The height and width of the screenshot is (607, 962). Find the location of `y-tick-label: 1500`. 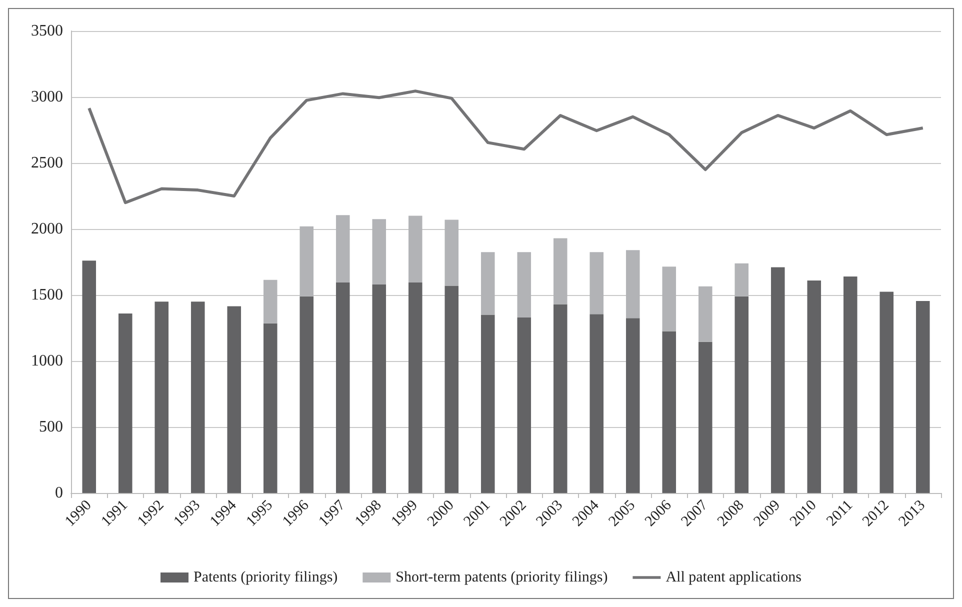

y-tick-label: 1500 is located at coordinates (47, 295).